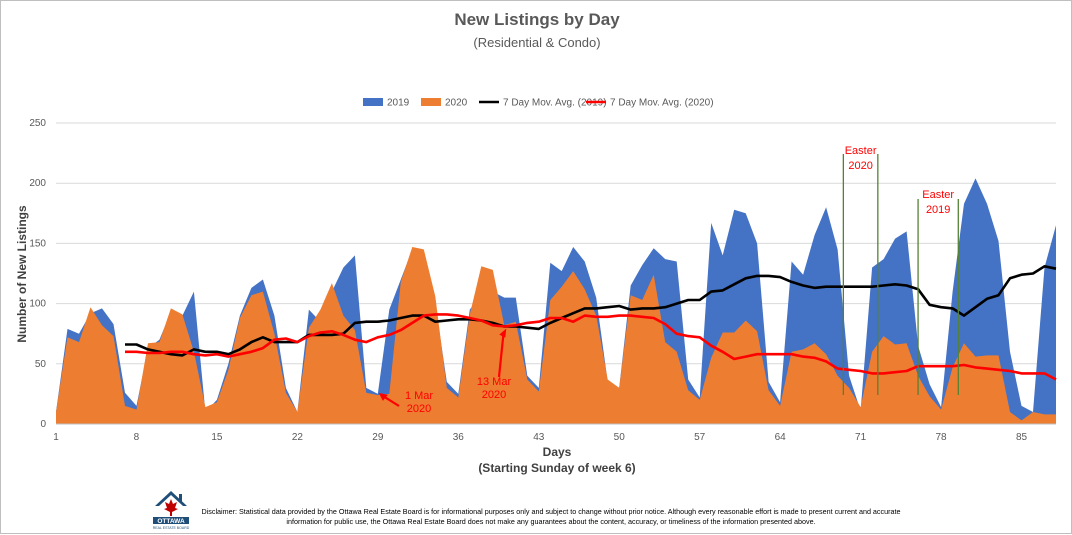  What do you see at coordinates (860, 166) in the screenshot?
I see `annotation-easter: 2020` at bounding box center [860, 166].